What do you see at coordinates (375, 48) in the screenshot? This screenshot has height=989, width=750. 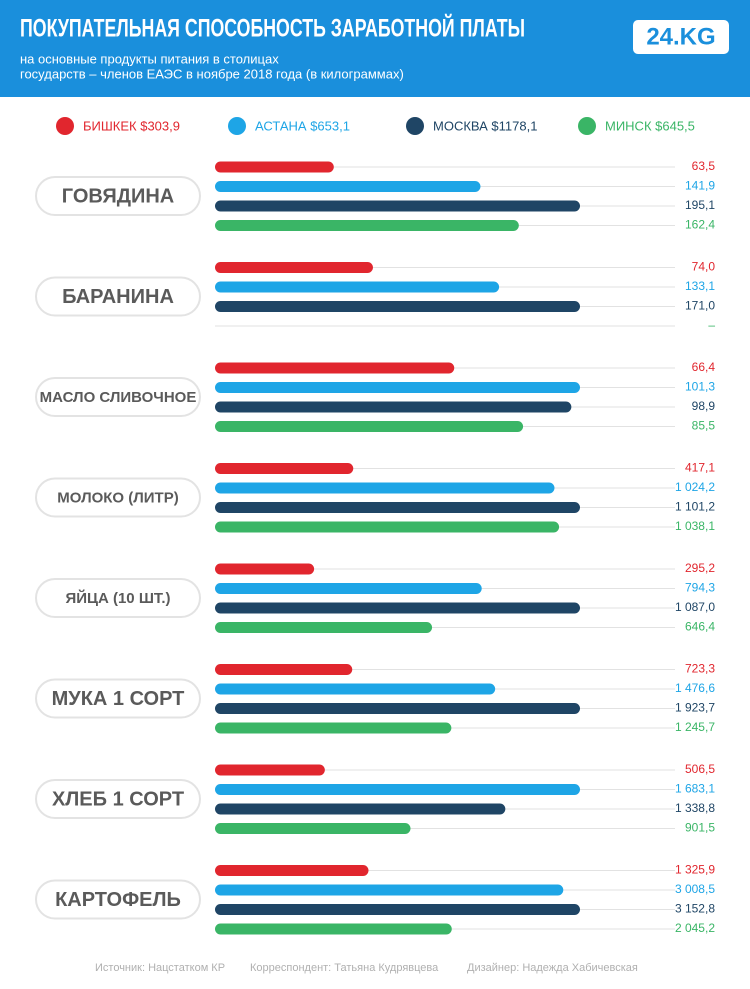 I see `header` at bounding box center [375, 48].